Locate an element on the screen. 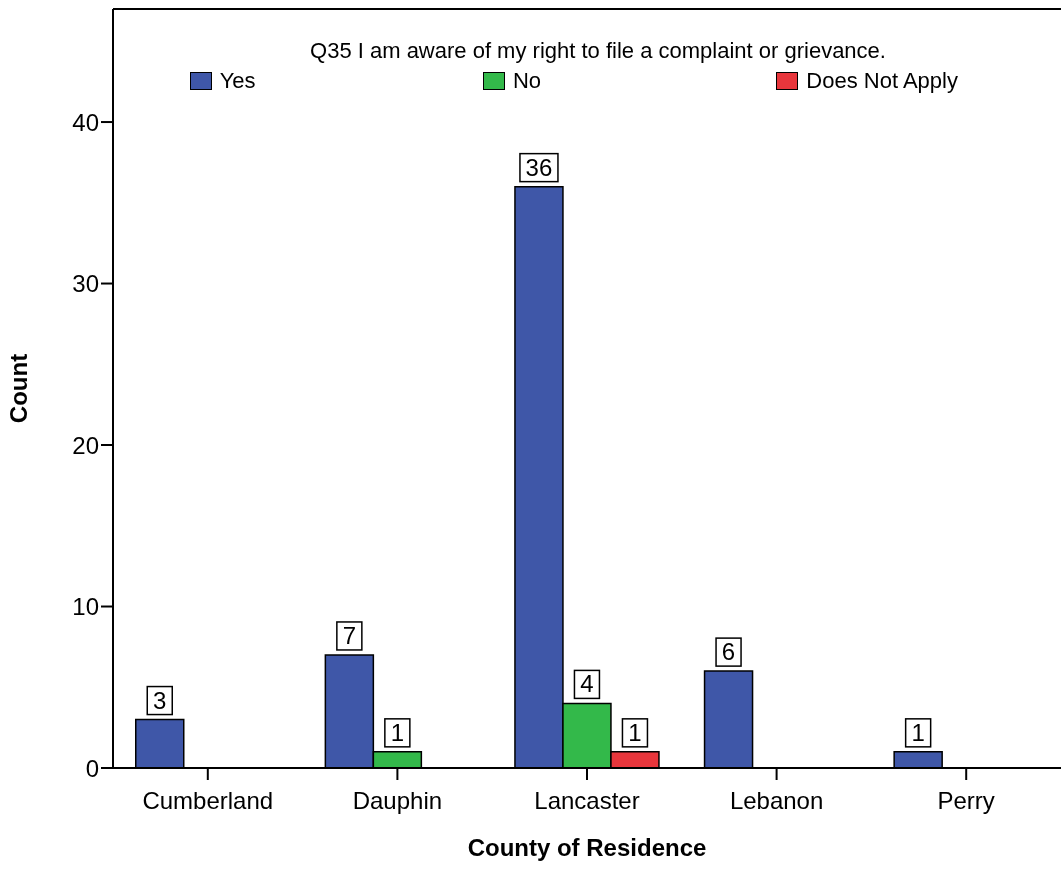  legend-label: Does Not Apply is located at coordinates (882, 81).